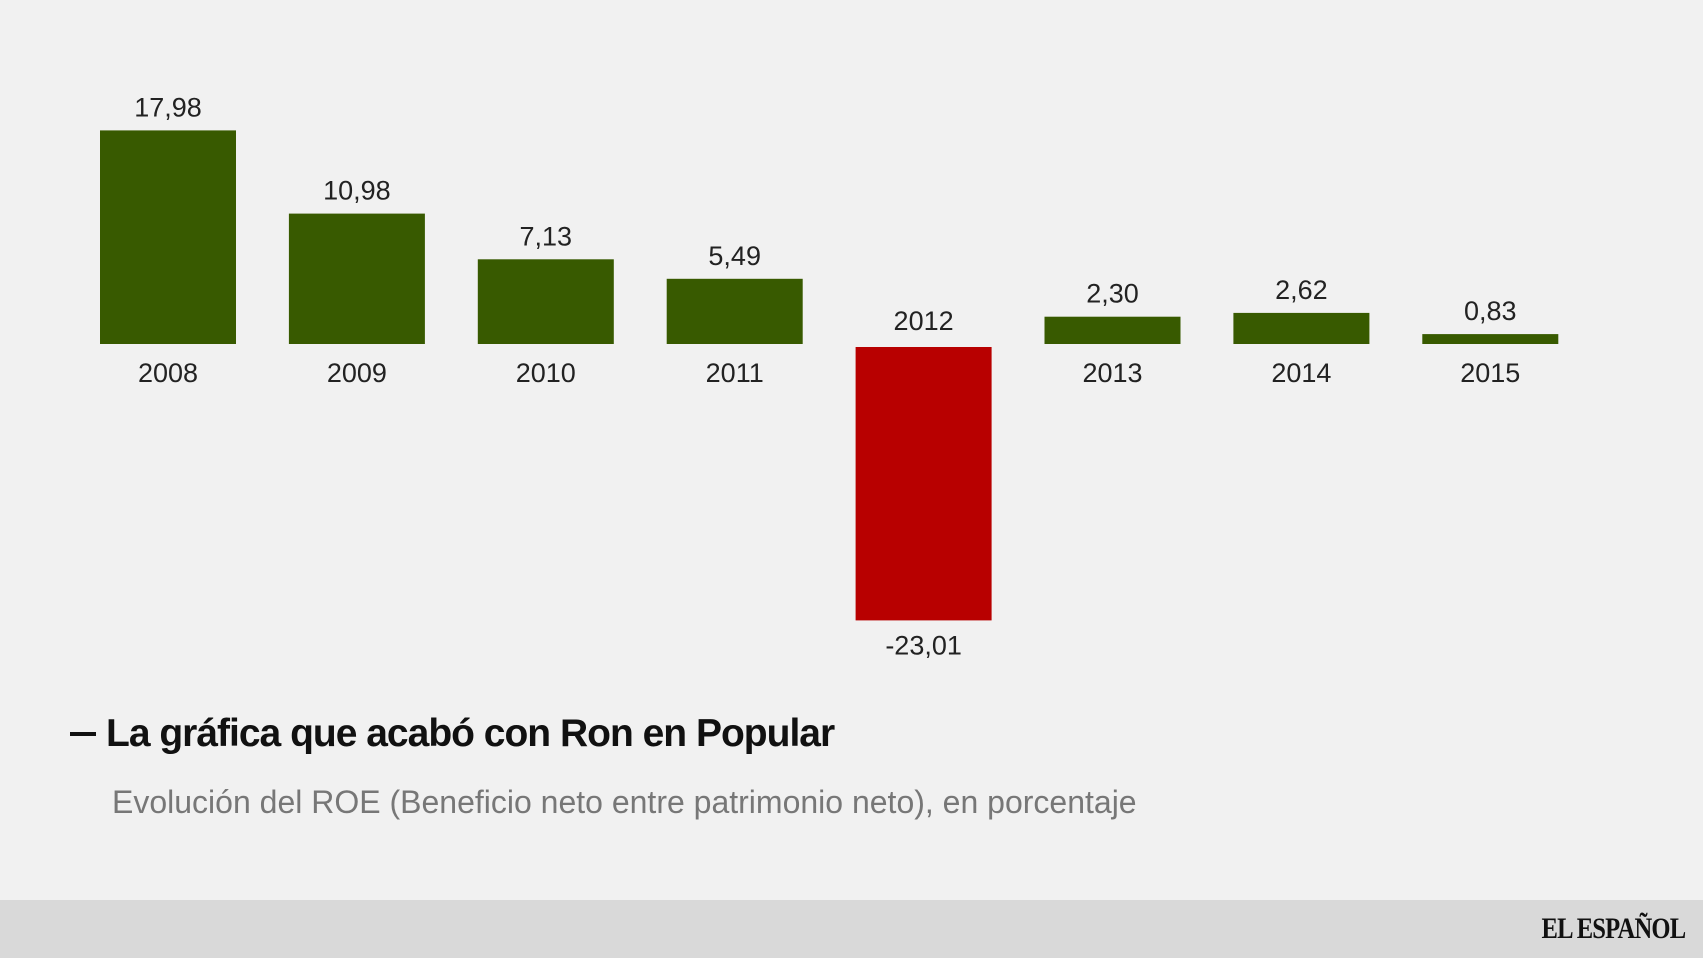 The width and height of the screenshot is (1706, 960). What do you see at coordinates (851, 929) in the screenshot?
I see `footer-bar: EL ESPAÑOL` at bounding box center [851, 929].